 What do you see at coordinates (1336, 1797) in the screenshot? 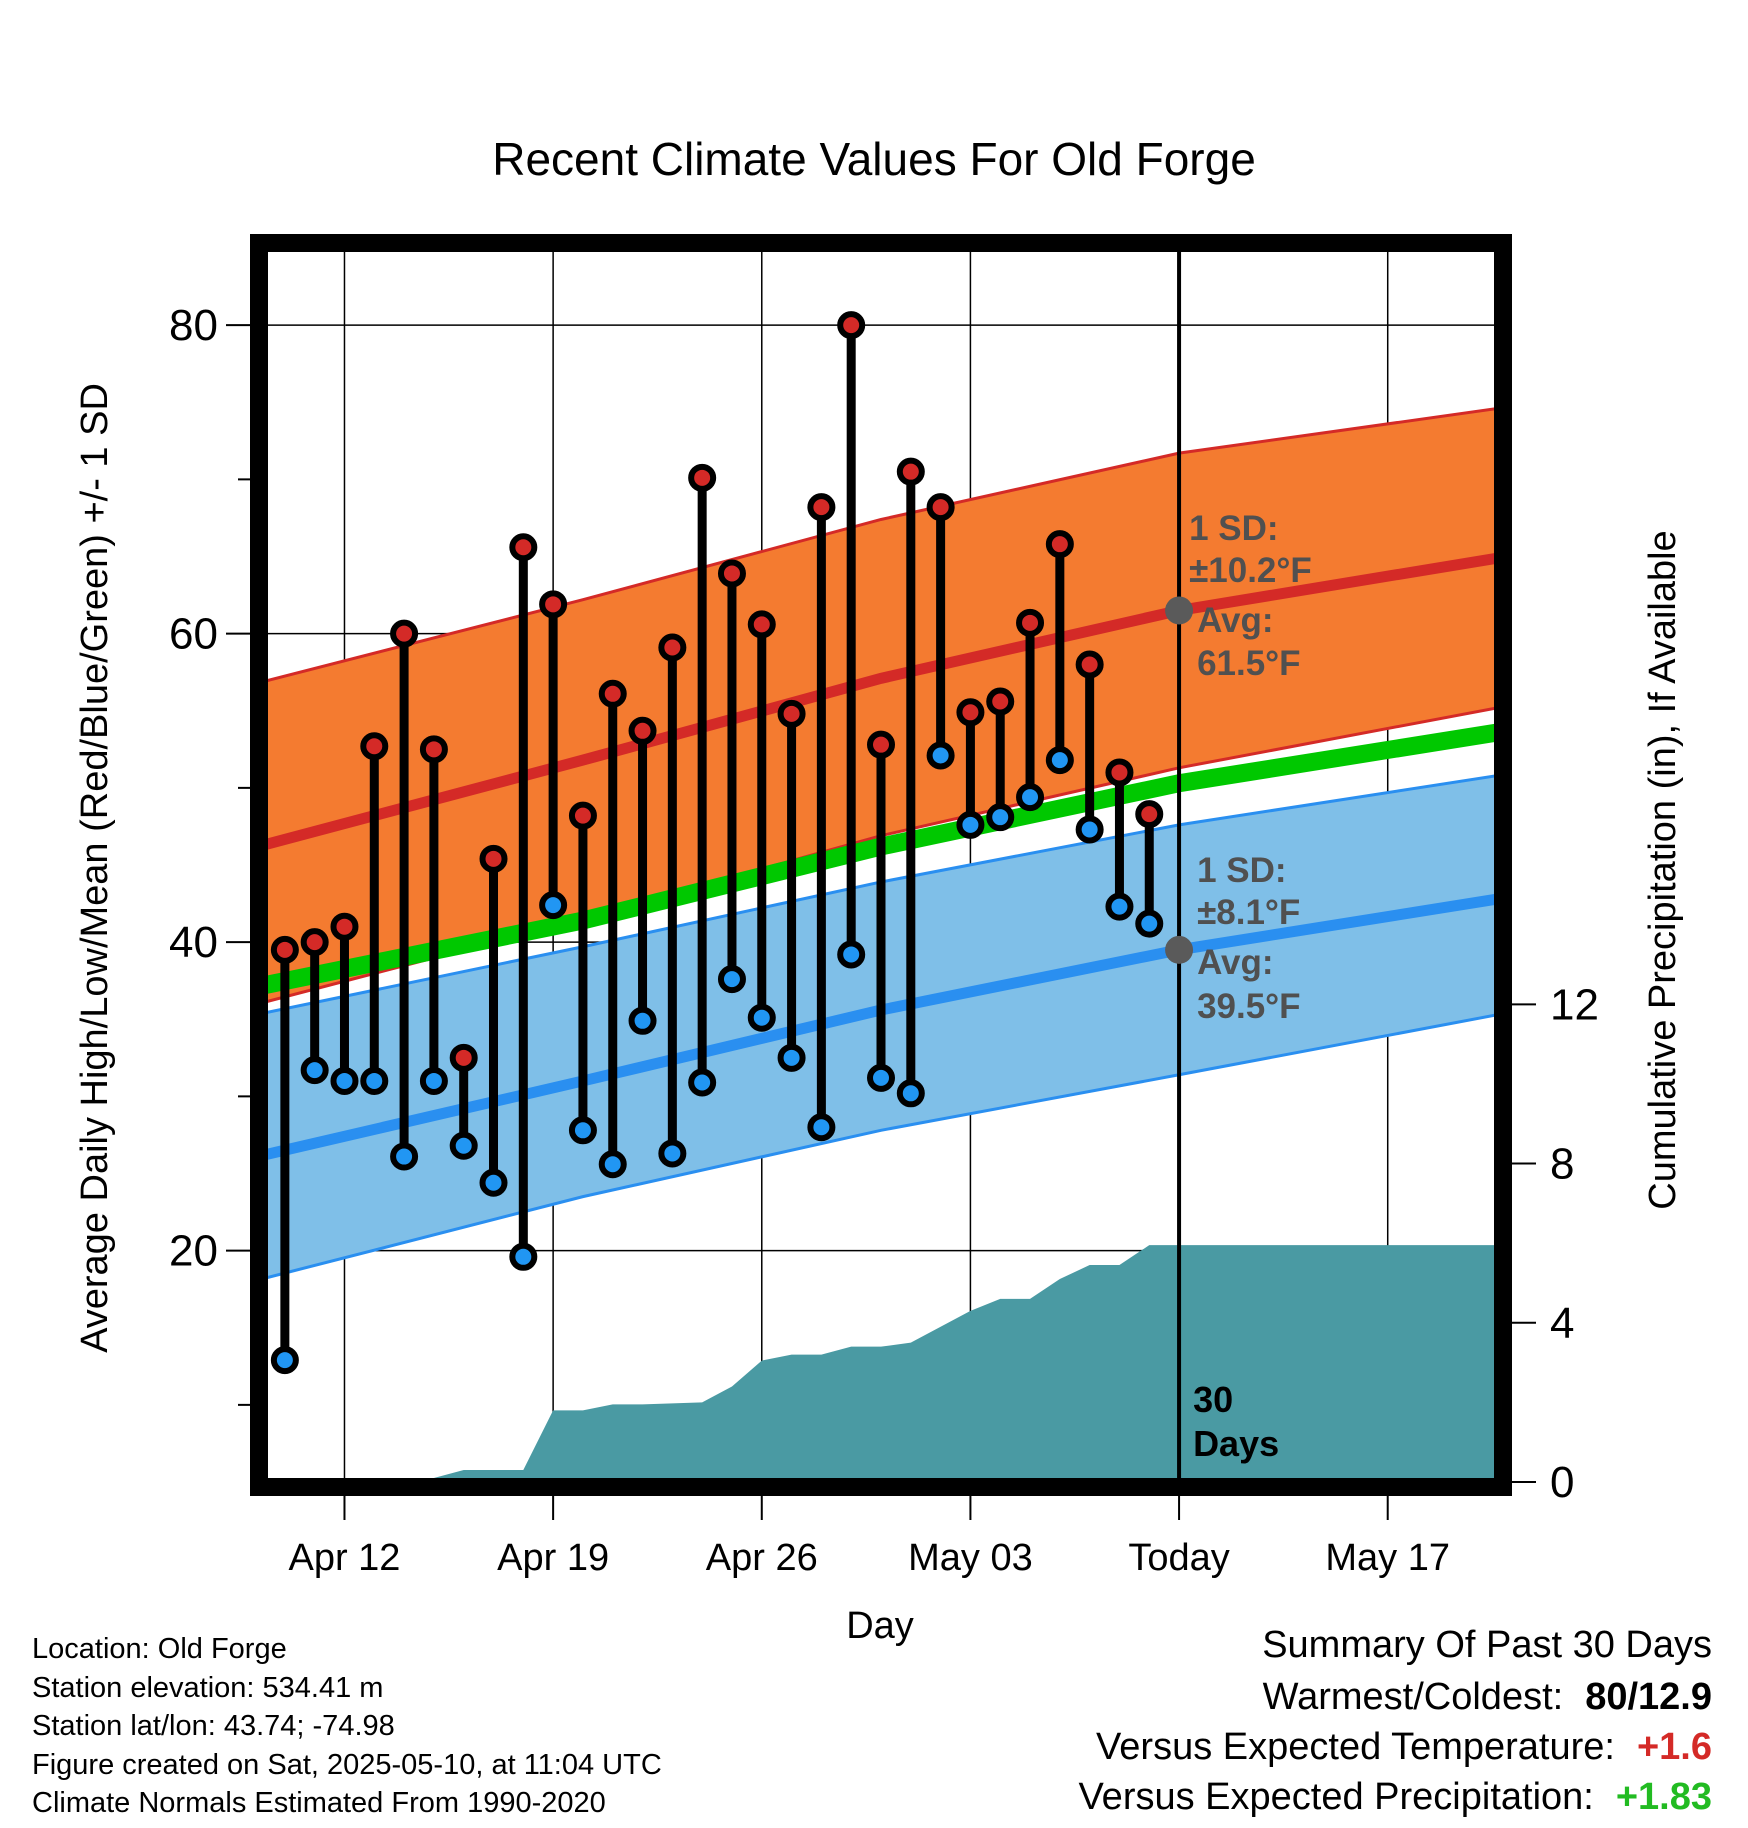
I see `precip-label: Versus Expected Precipitation:` at bounding box center [1336, 1797].